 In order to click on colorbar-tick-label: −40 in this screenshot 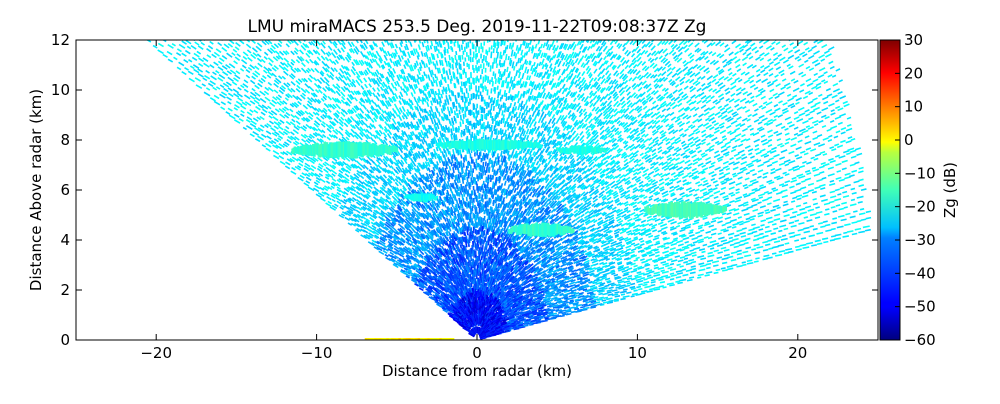, I will do `click(920, 273)`.